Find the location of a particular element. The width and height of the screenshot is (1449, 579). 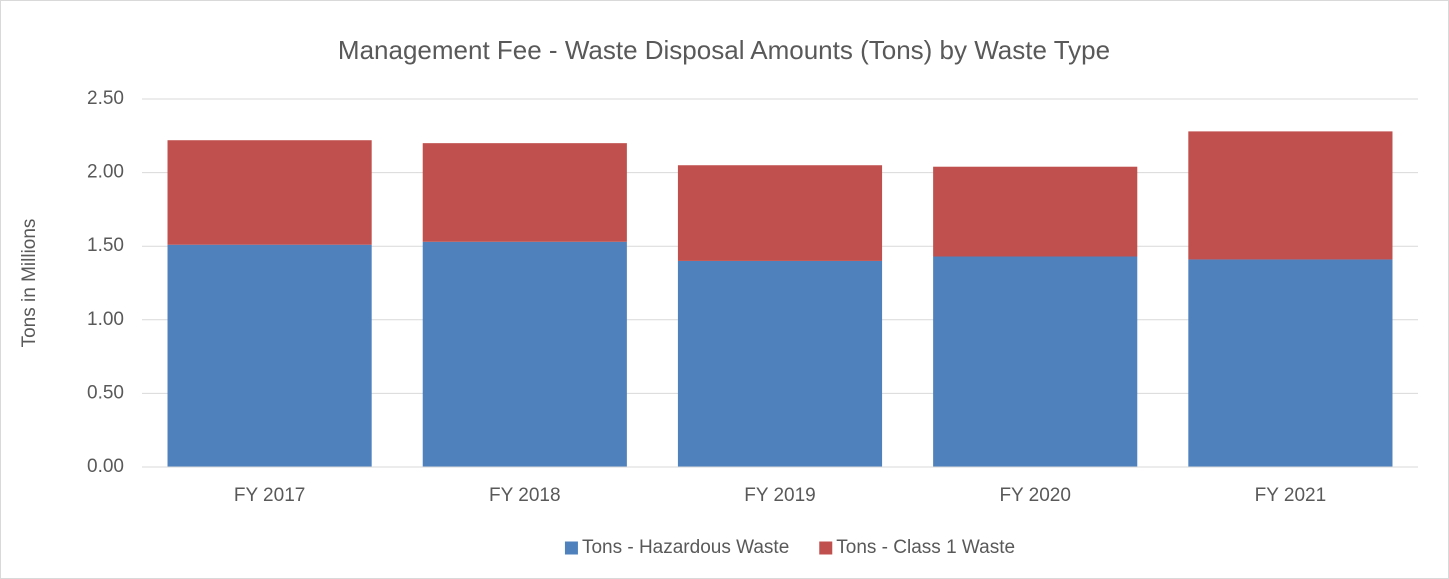

legend-label: Tons - Class 1 Waste is located at coordinates (925, 547).